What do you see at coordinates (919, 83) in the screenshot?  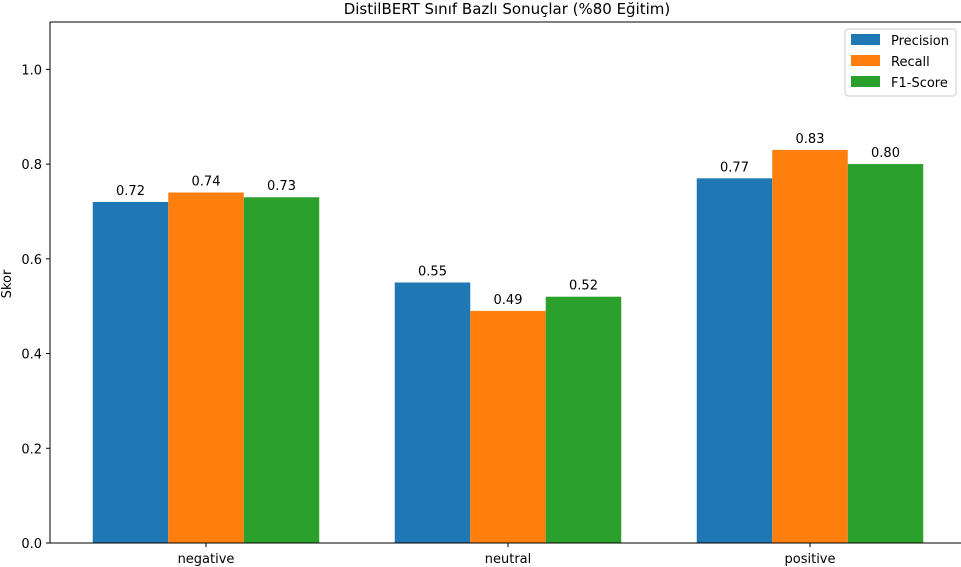 I see `legend-label-f1-score: F1-Score` at bounding box center [919, 83].